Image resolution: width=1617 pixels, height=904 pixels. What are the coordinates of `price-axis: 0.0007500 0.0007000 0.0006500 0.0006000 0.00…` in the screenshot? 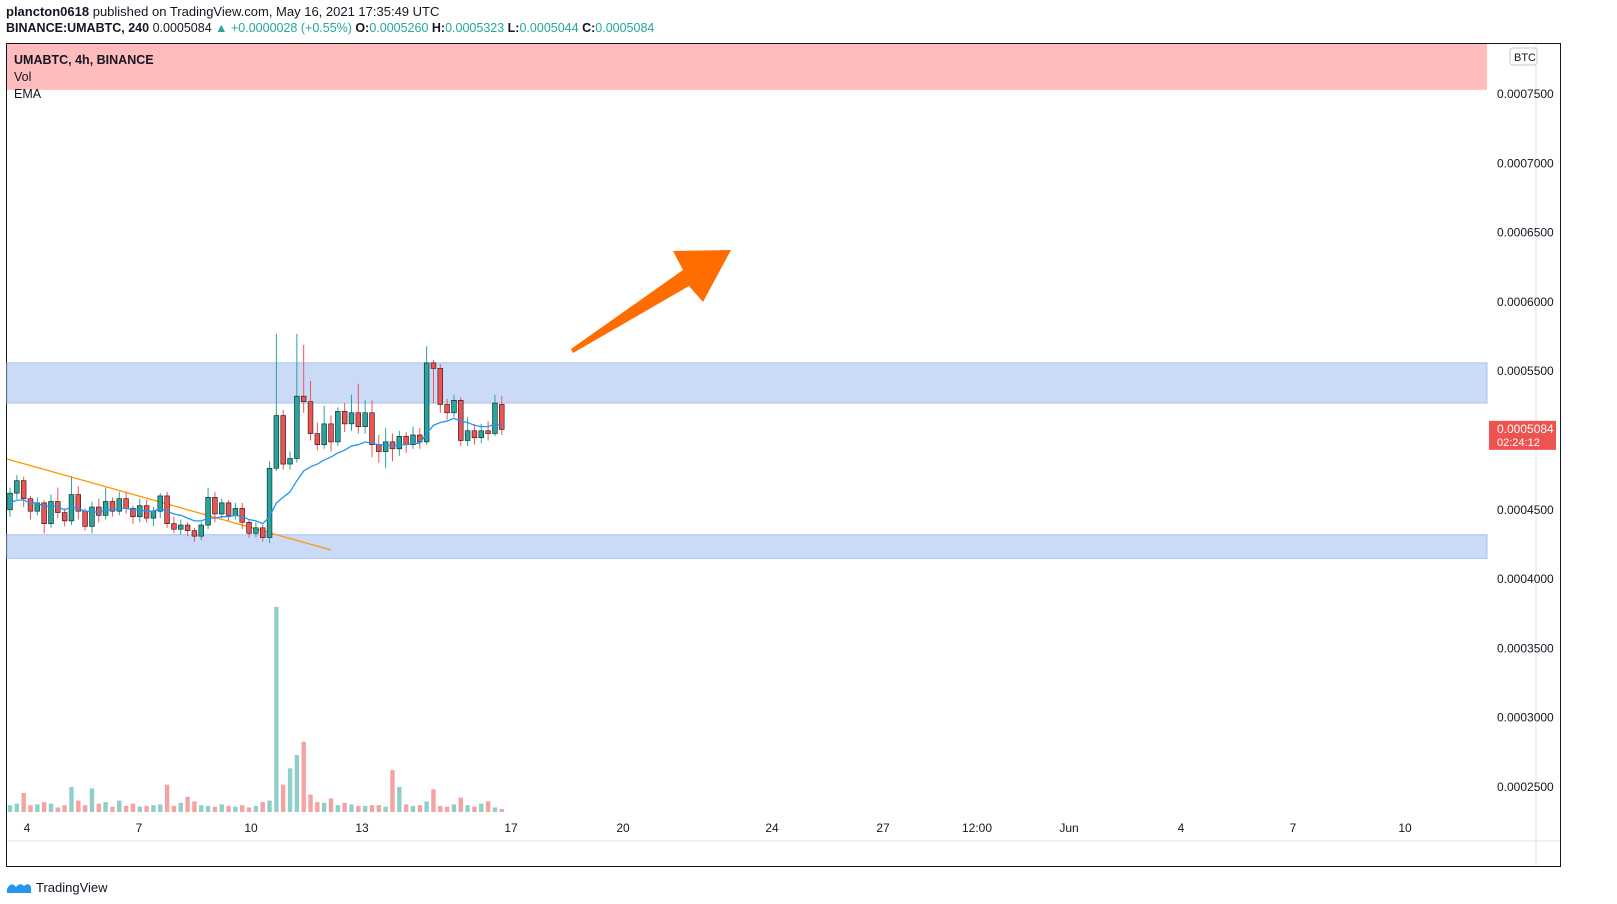 It's located at (1525, 440).